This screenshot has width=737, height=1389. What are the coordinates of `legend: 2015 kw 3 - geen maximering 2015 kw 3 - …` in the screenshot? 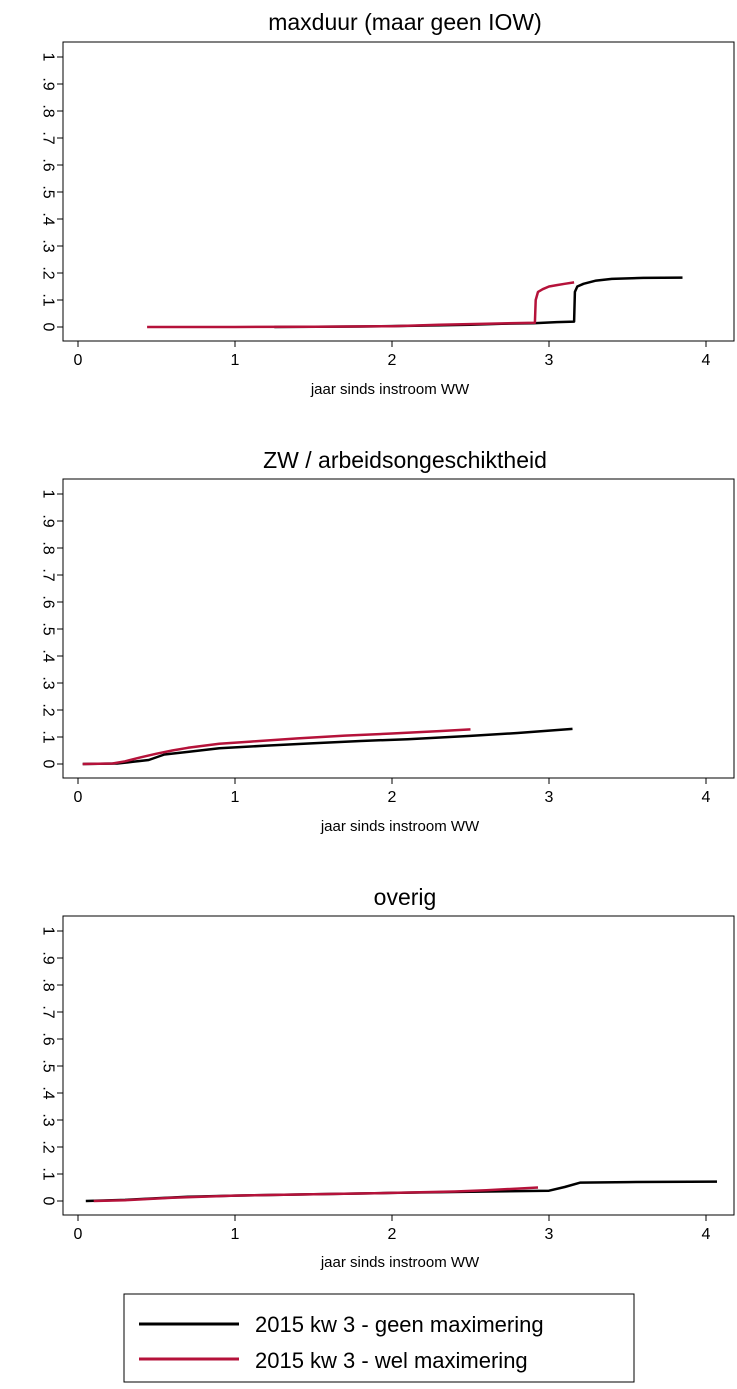 It's located at (379, 1338).